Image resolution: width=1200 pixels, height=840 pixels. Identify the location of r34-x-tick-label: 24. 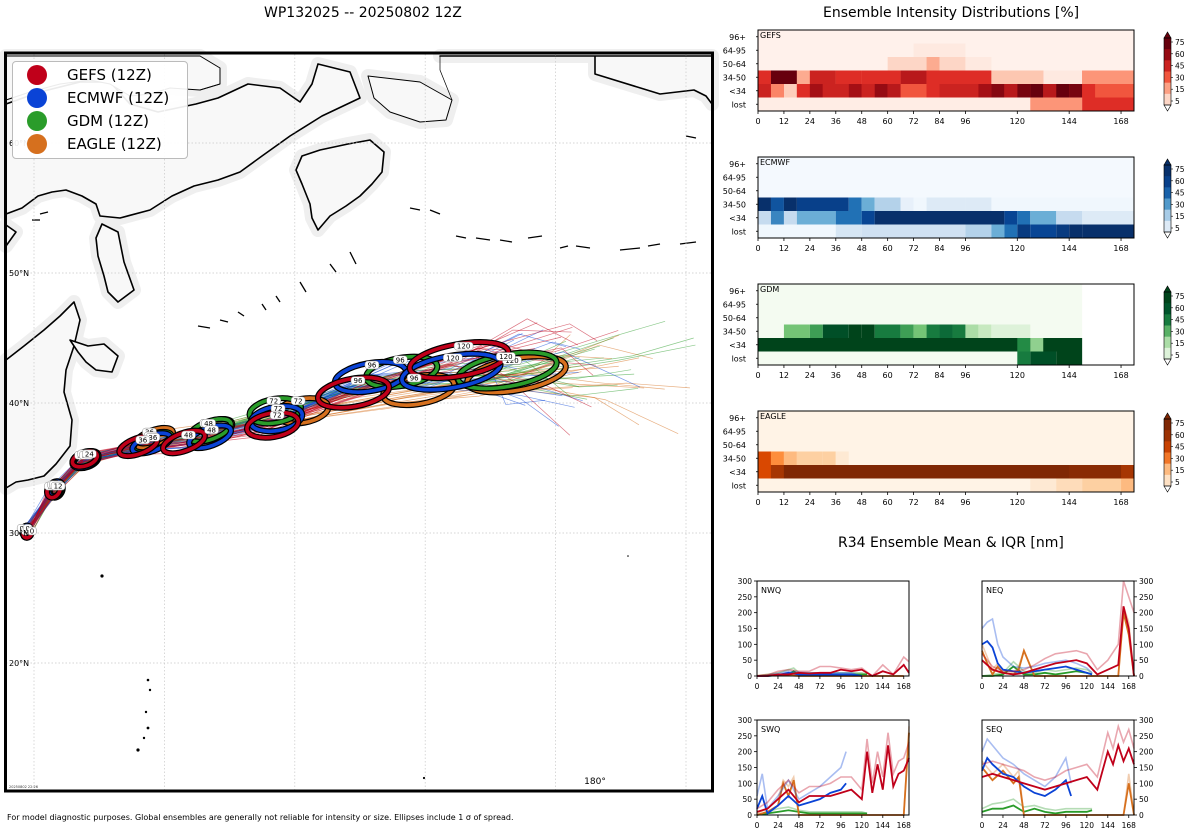
(778, 825).